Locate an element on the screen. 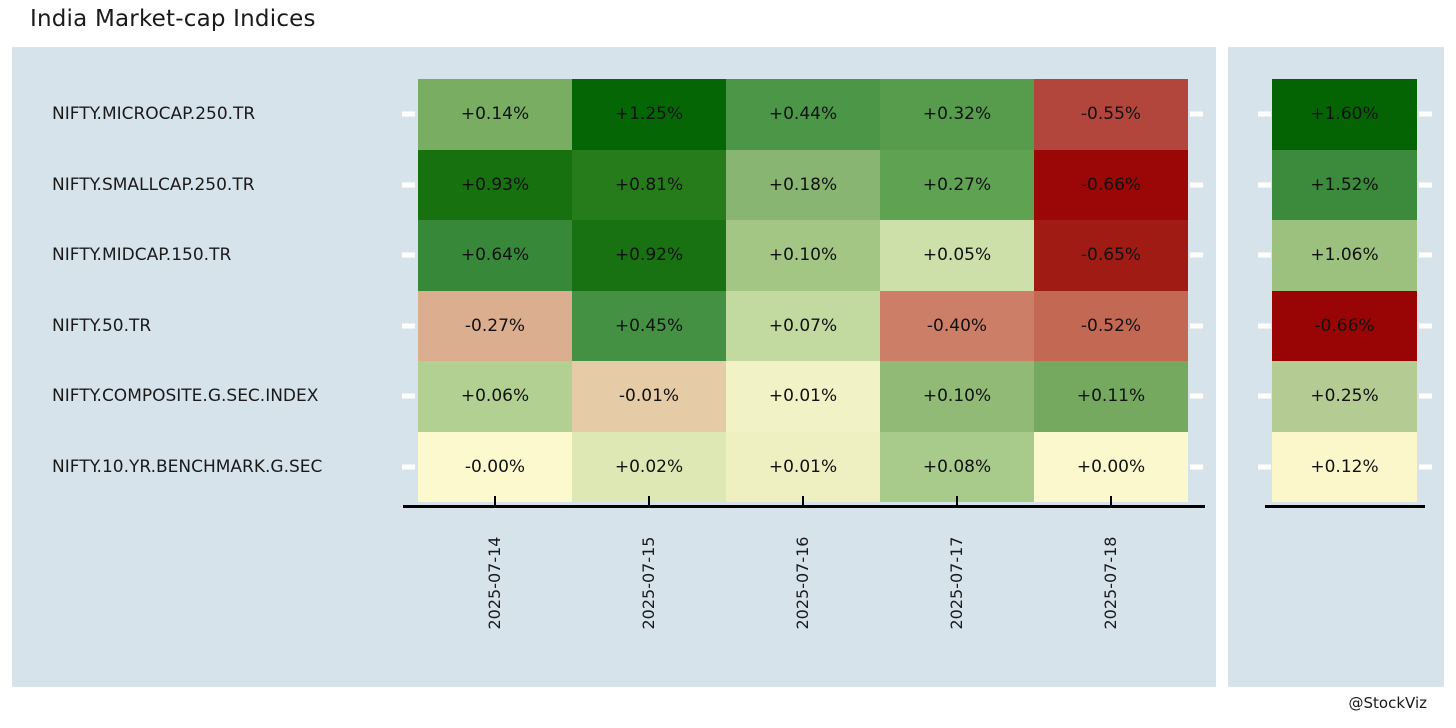 This screenshot has width=1456, height=728. row-label: NIFTY.MIDCAP.150.TR is located at coordinates (142, 255).